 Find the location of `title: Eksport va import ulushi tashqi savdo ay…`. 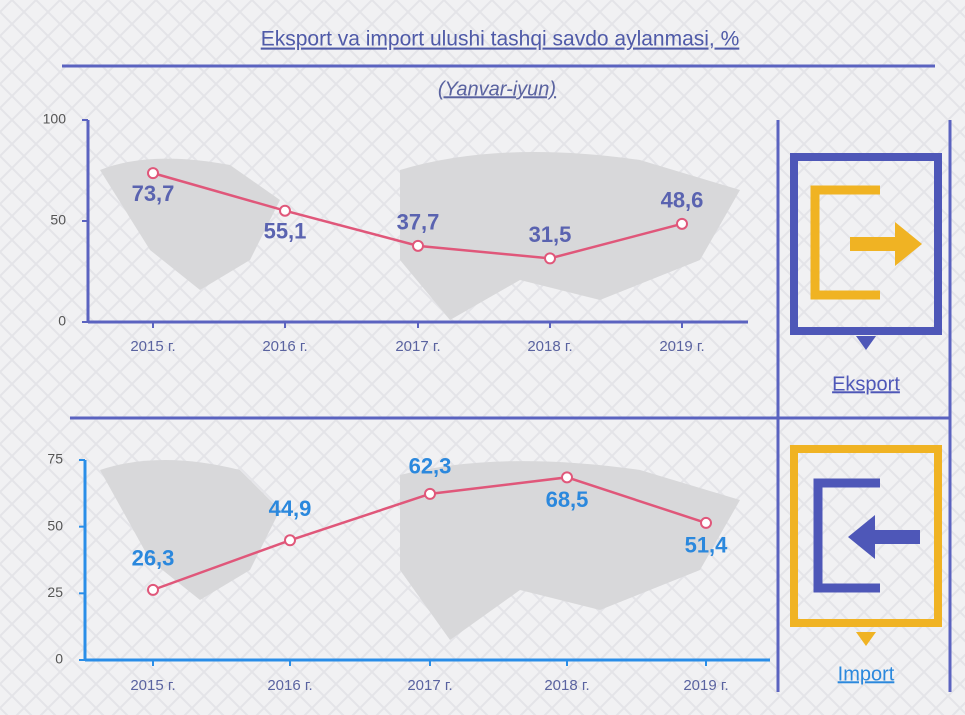

title: Eksport va import ulushi tashqi savdo ay… is located at coordinates (500, 39).